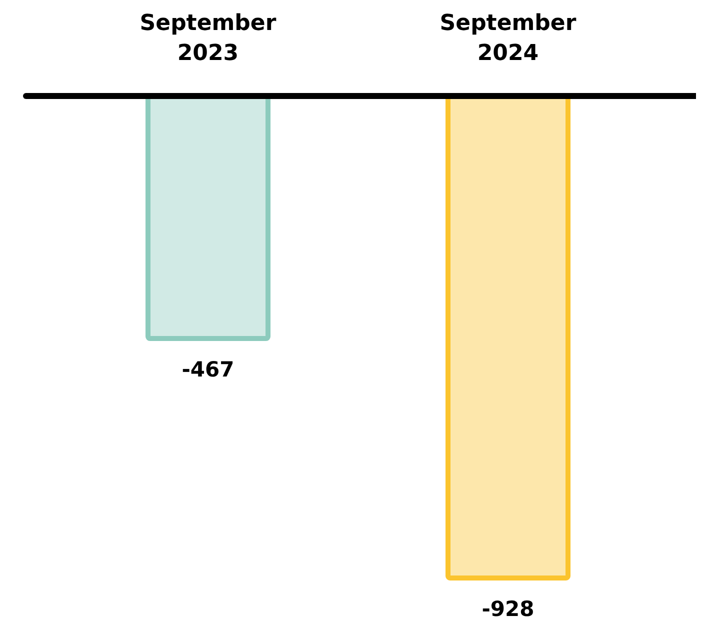  What do you see at coordinates (508, 609) in the screenshot?
I see `data-label: -928` at bounding box center [508, 609].